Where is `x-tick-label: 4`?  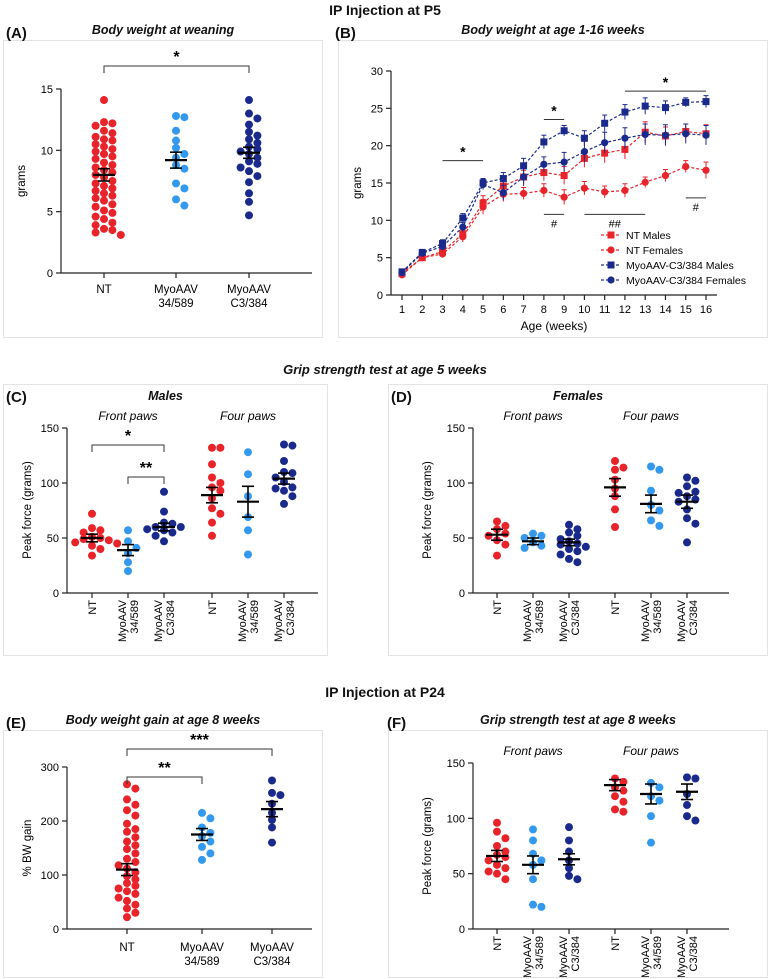
x-tick-label: 4 is located at coordinates (463, 310).